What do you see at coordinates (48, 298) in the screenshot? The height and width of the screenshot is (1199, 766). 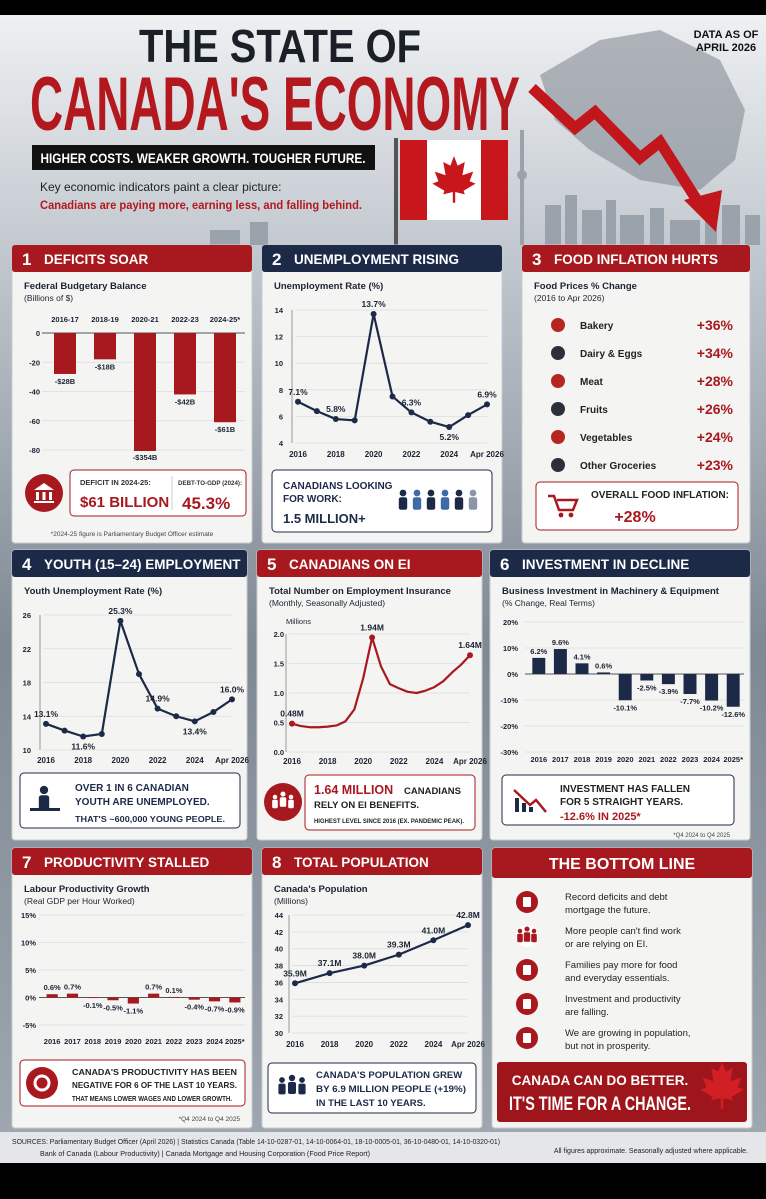 I see `chart-subtitle: (Billions of $)` at bounding box center [48, 298].